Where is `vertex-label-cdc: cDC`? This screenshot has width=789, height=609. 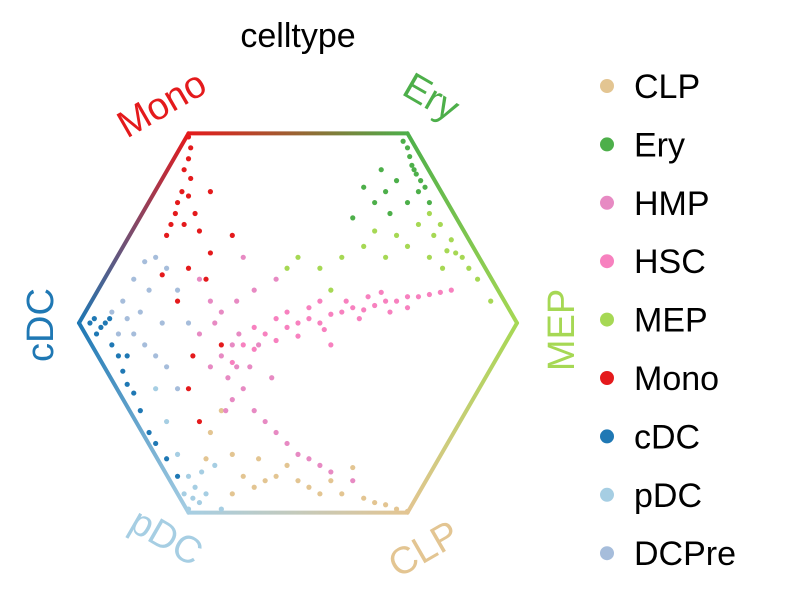
vertex-label-cdc: cDC is located at coordinates (41, 325).